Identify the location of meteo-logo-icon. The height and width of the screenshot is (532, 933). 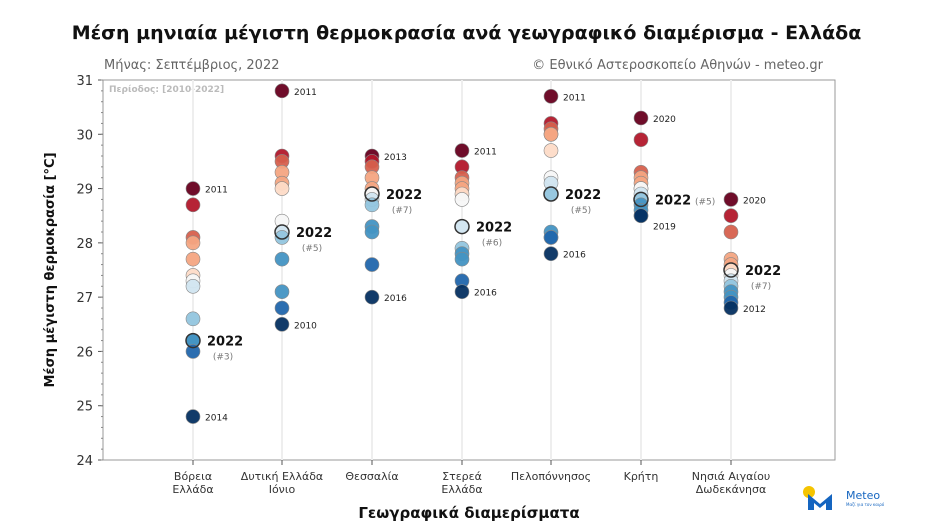
(817, 498).